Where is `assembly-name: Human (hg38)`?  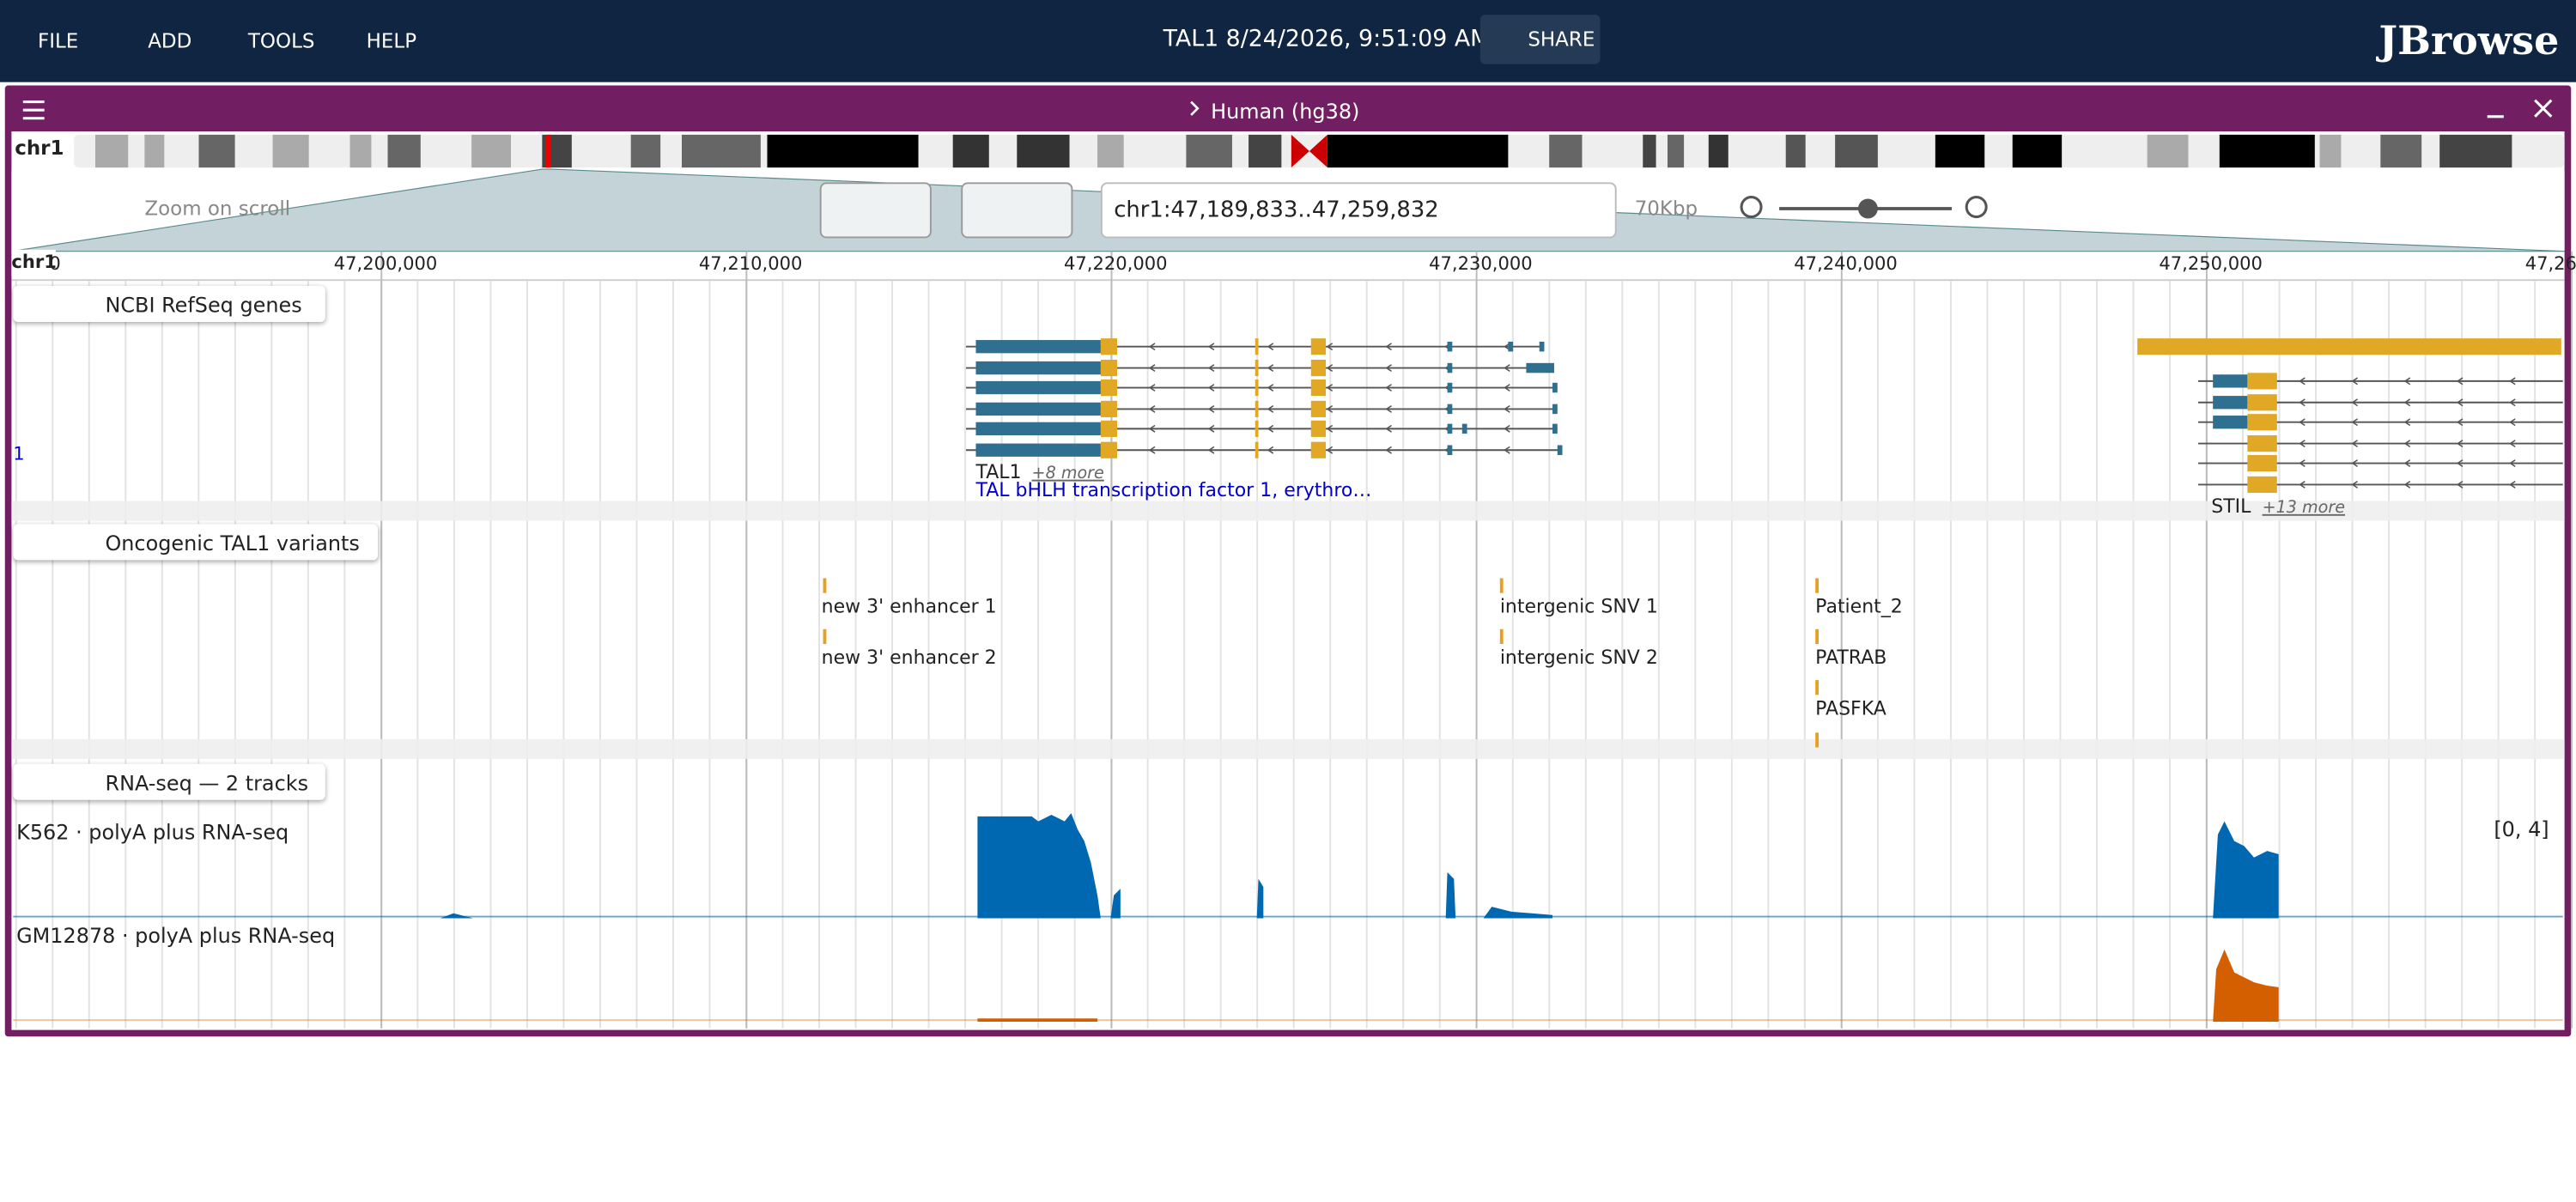
assembly-name: Human (hg38) is located at coordinates (1286, 111).